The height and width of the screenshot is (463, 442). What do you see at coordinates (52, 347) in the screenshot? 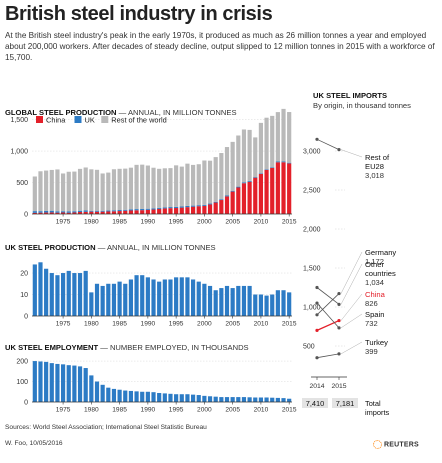
I see `uk-employment-title: UK STEEL EMPLOYMENT` at bounding box center [52, 347].